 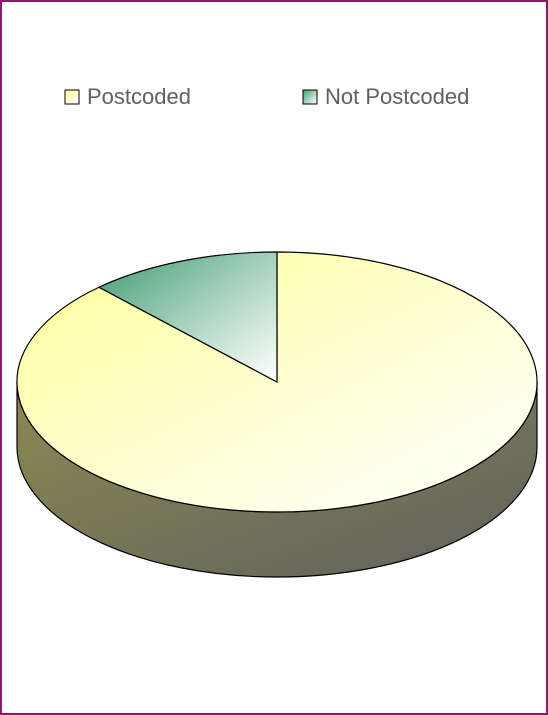 I want to click on pie-slice, so click(x=187, y=317).